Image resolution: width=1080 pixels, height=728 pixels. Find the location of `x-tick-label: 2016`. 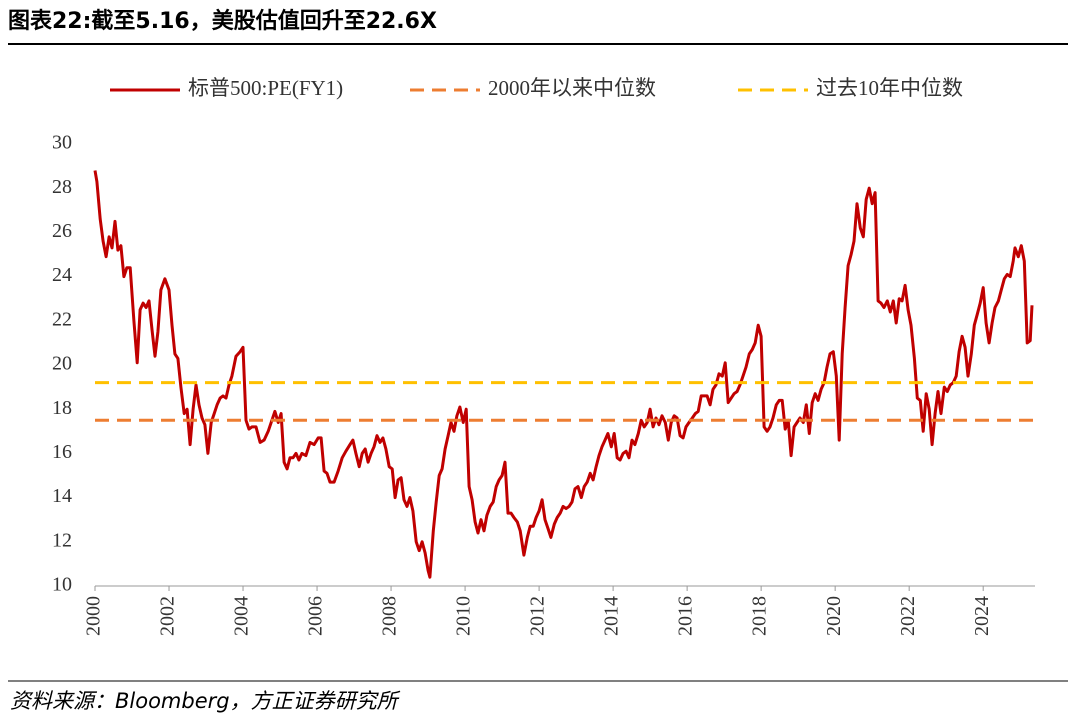

x-tick-label: 2016 is located at coordinates (686, 616).